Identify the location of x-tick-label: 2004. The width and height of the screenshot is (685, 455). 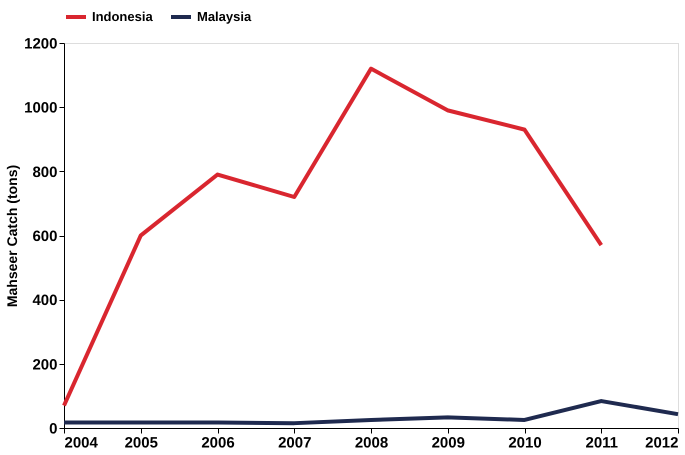
(81, 443).